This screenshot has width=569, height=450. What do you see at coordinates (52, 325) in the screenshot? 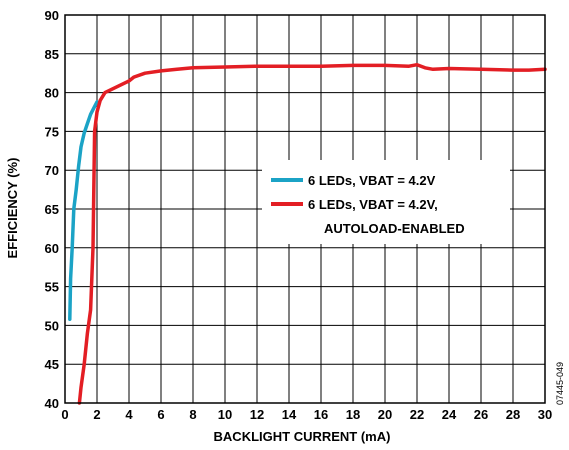
I see `y-tick-label-2: 50` at bounding box center [52, 325].